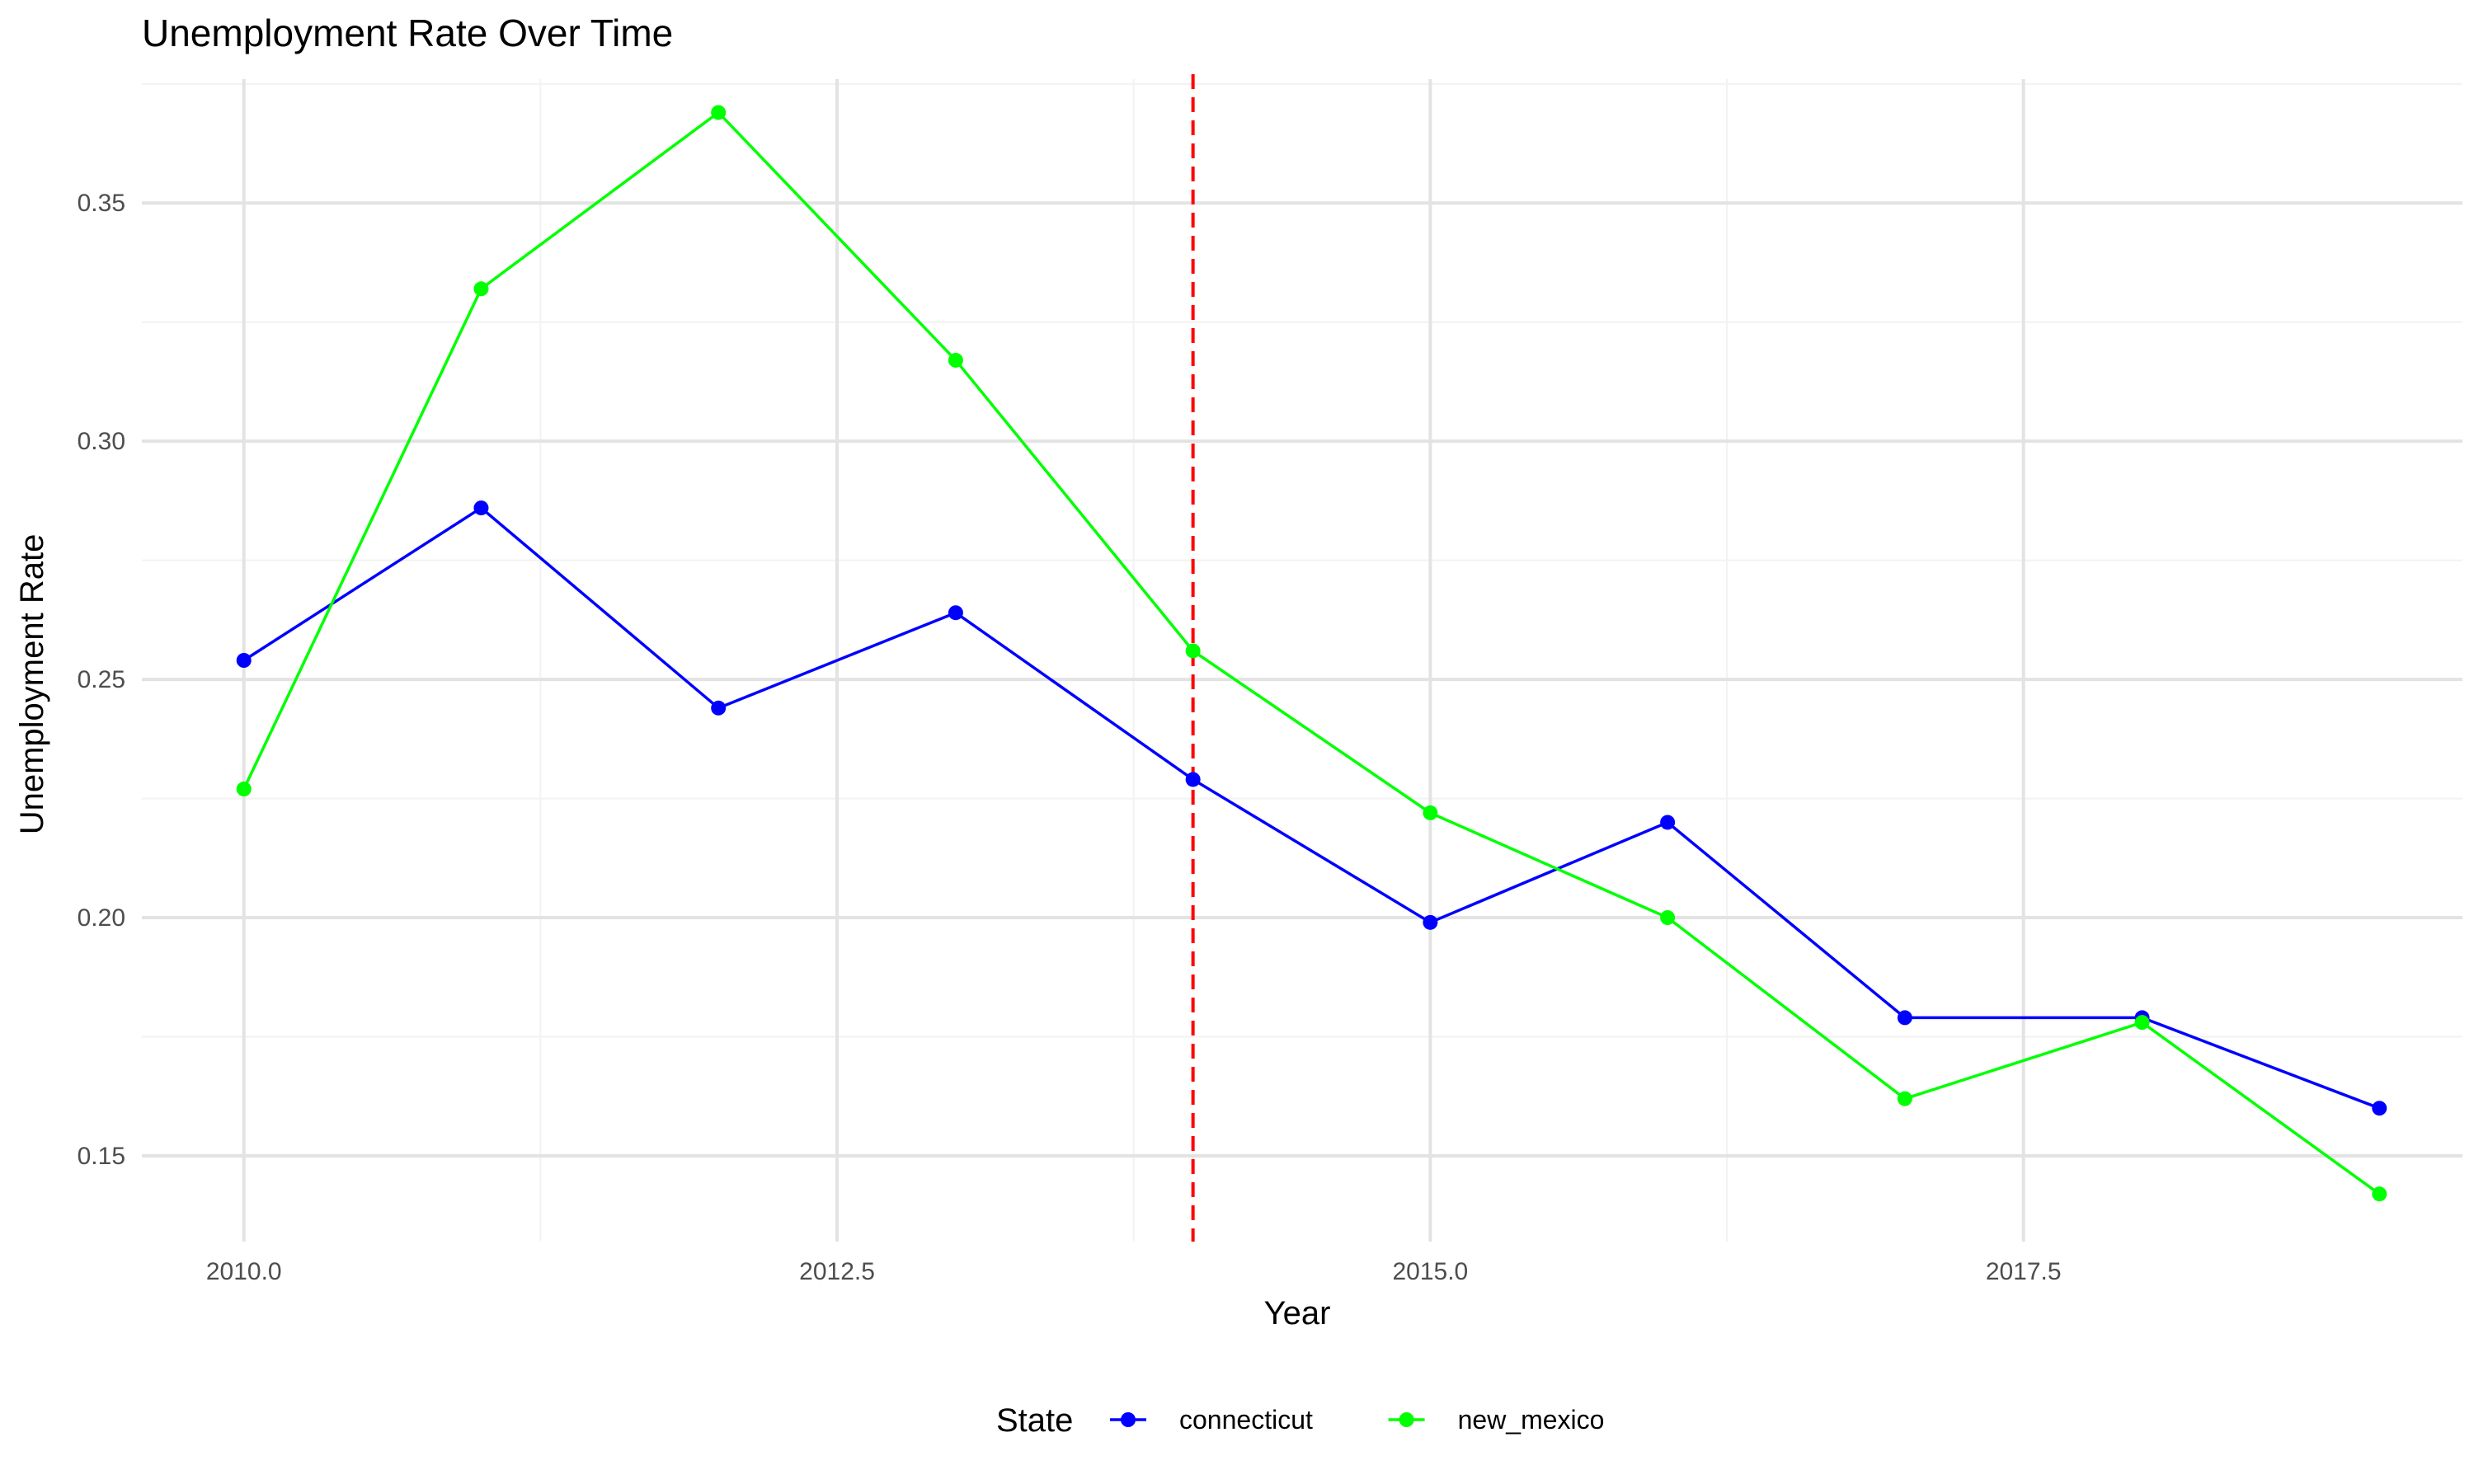 The height and width of the screenshot is (1484, 2474). Describe the element at coordinates (101, 441) in the screenshot. I see `y-tick-label: 0.30` at that location.